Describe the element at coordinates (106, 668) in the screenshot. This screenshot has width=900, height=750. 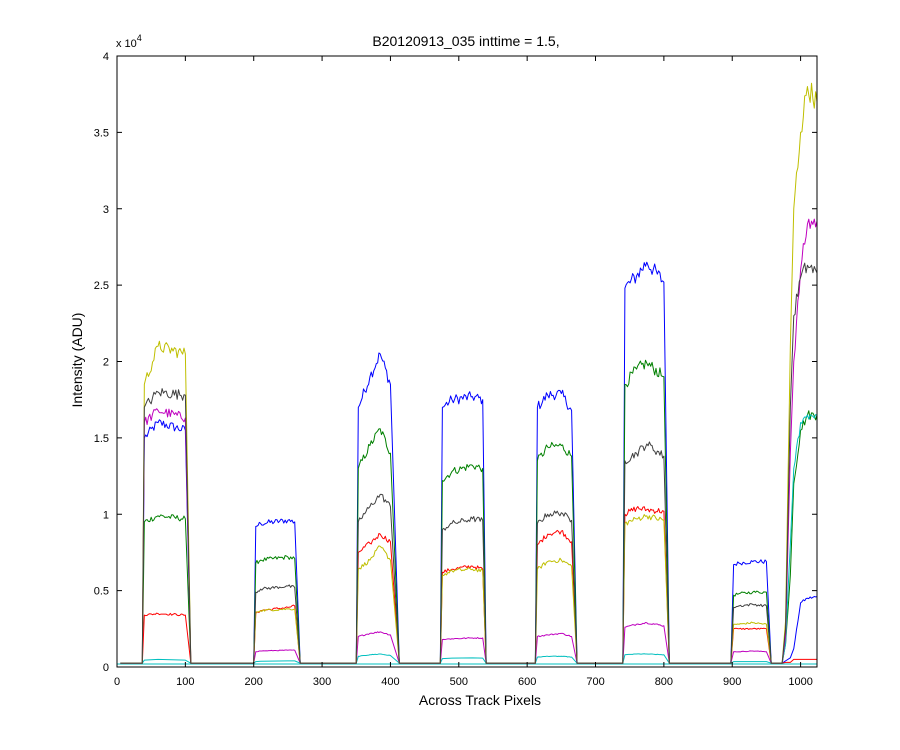
I see `y-tick-label: 0` at that location.